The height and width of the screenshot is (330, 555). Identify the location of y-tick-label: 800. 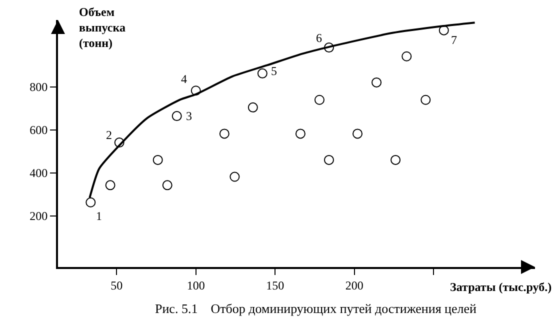
(39, 87).